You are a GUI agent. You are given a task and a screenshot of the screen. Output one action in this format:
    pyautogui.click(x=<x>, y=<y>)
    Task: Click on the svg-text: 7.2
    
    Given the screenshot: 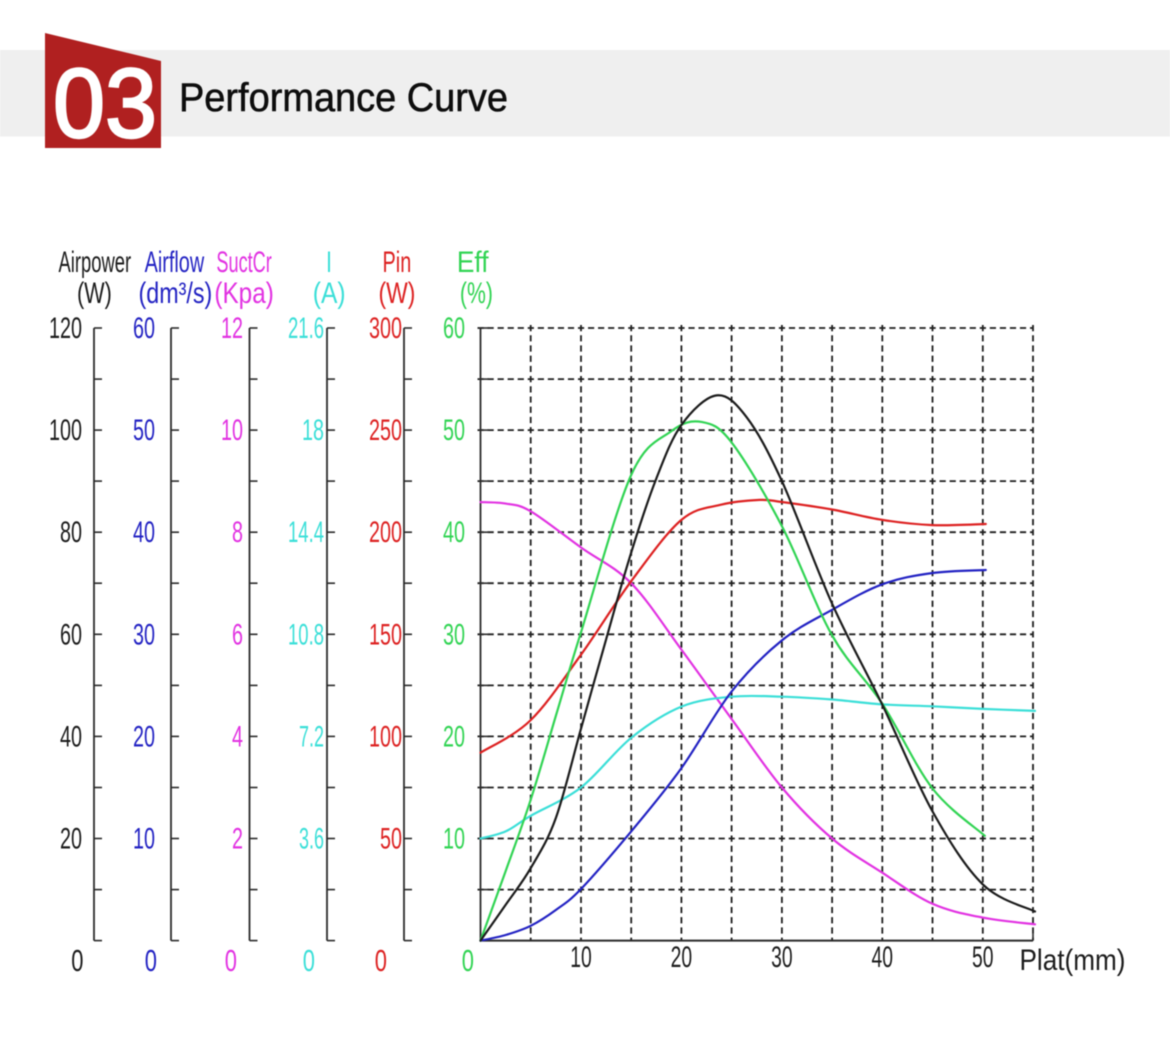 What is the action you would take?
    pyautogui.click(x=311, y=736)
    